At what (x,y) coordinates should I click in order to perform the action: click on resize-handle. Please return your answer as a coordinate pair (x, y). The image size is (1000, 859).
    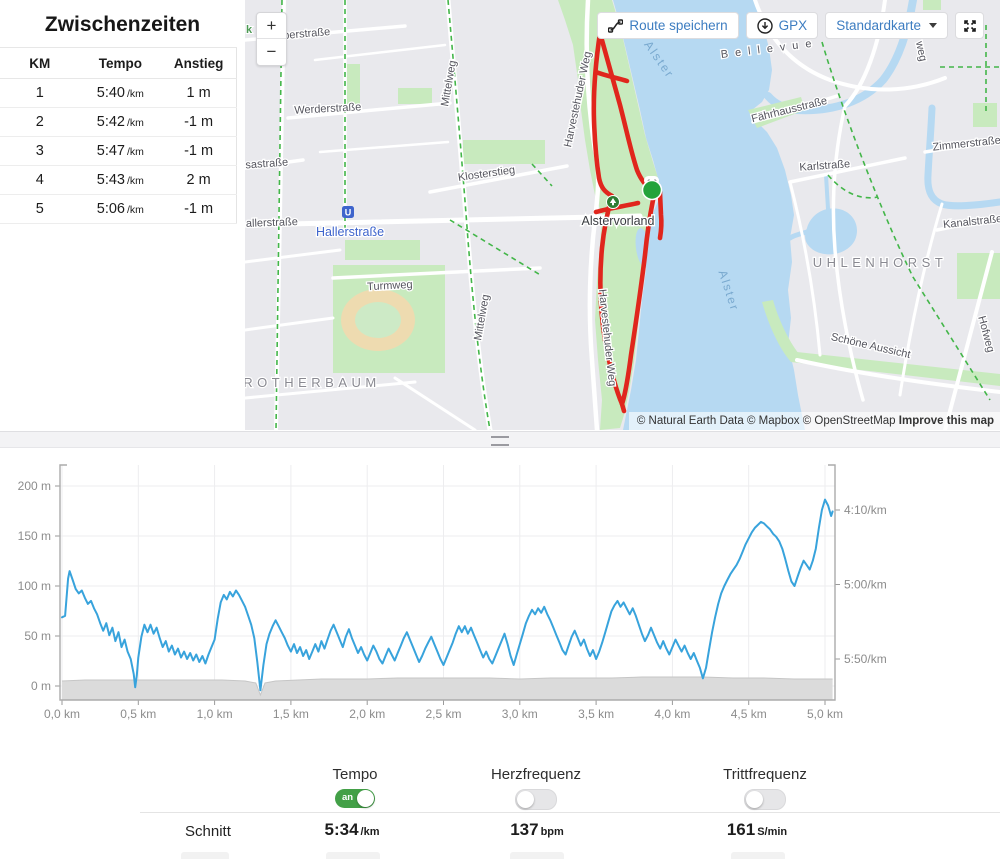
    Looking at the image, I should click on (500, 441).